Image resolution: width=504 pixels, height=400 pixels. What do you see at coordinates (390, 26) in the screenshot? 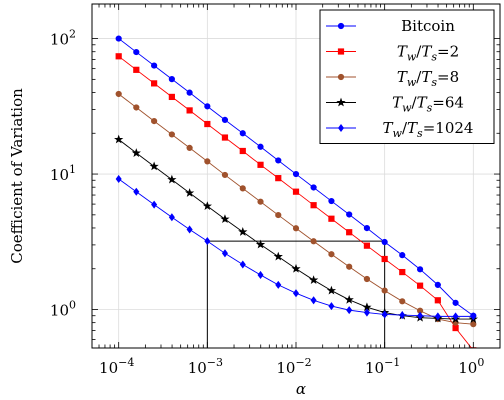
I see `legend-entry: Bitcoin` at bounding box center [390, 26].